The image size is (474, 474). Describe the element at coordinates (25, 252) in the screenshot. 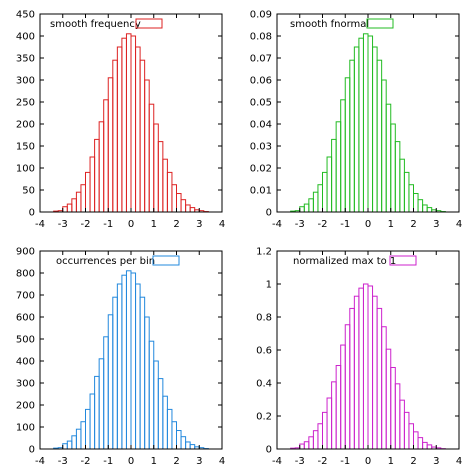

I see `y-tick-label: 900` at that location.